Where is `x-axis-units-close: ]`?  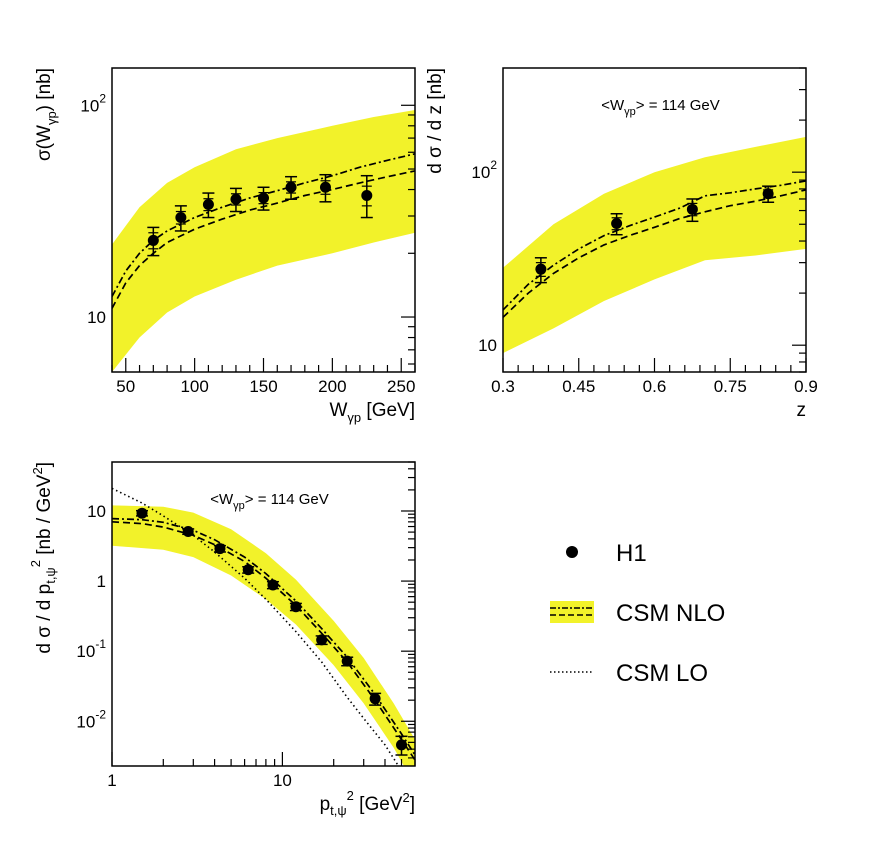
x-axis-units-close: ] is located at coordinates (412, 804).